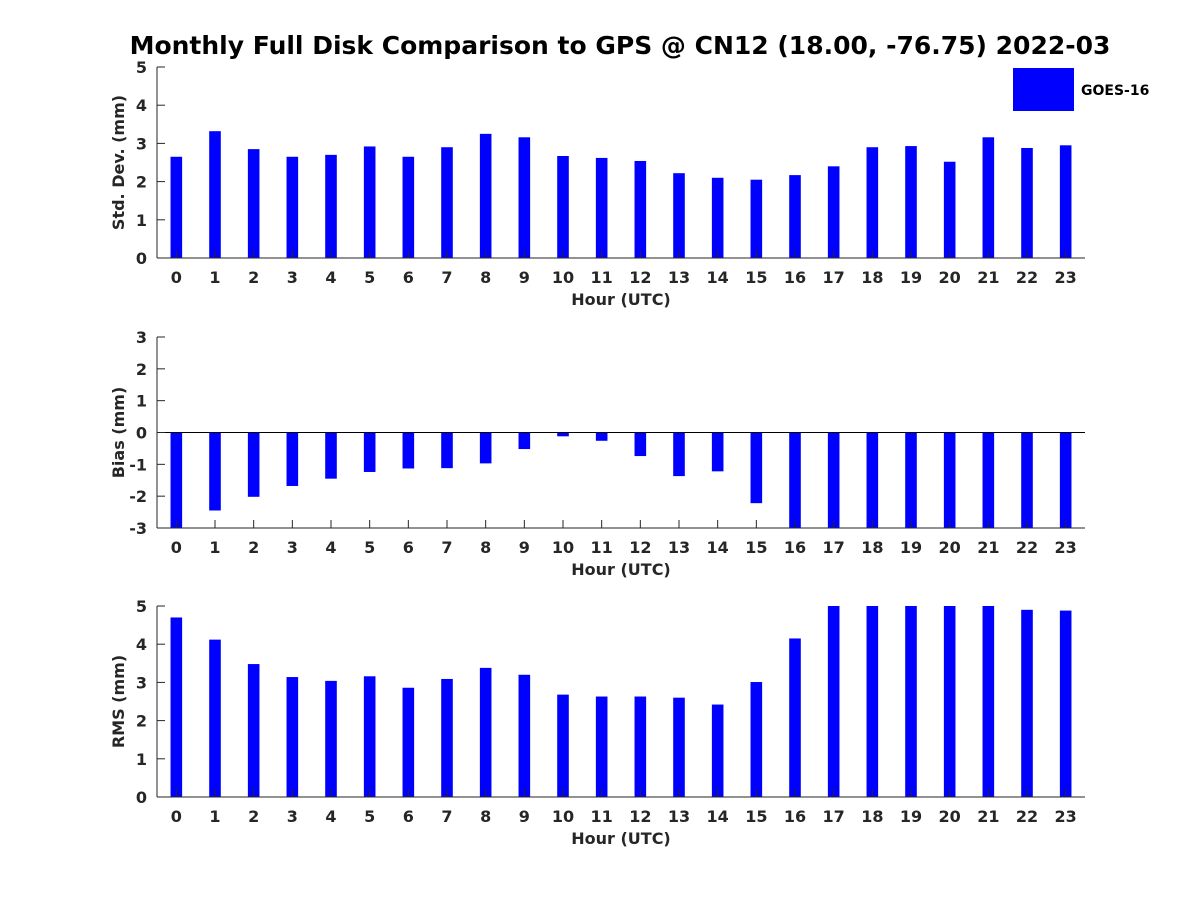  I want to click on rms-x-tick-label: 14, so click(718, 816).